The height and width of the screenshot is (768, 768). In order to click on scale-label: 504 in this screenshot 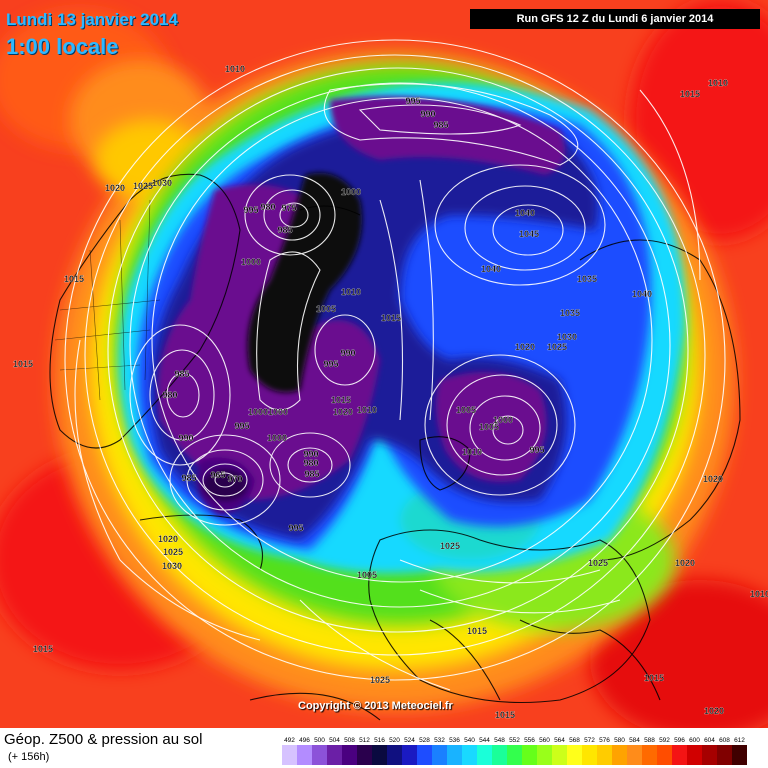, I will do `click(334, 740)`.